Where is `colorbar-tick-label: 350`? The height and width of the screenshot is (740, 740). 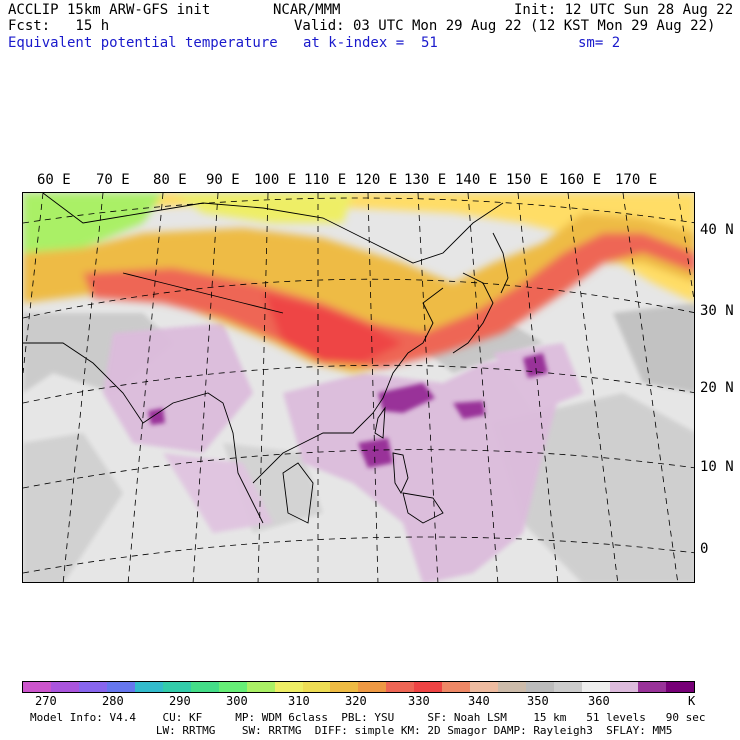 colorbar-tick-label: 350 is located at coordinates (538, 701).